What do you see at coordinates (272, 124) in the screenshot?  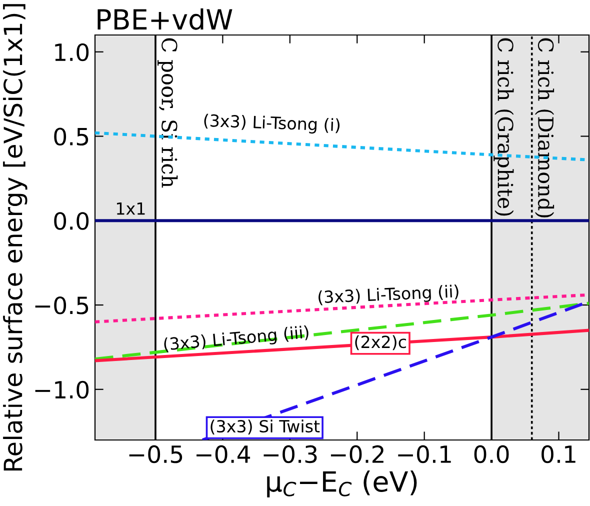 I see `series-label: (3x3) Li-Tsong (i)` at bounding box center [272, 124].